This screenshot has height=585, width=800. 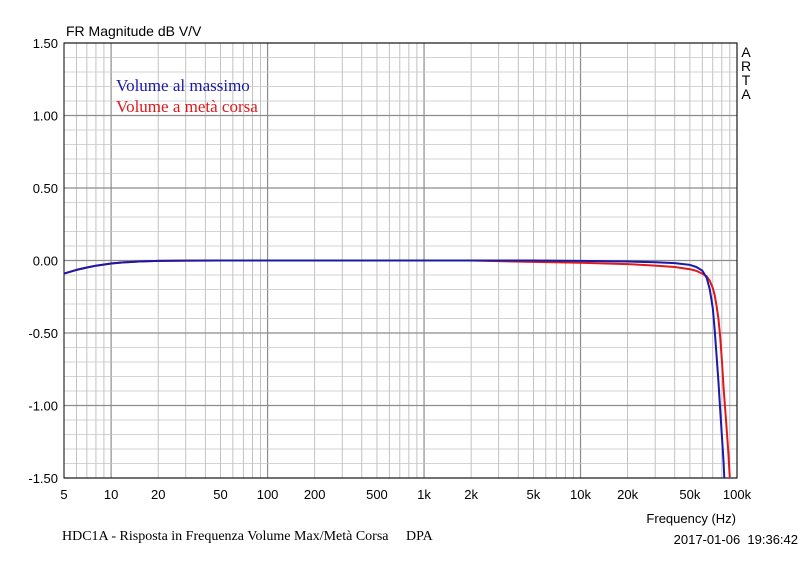 What do you see at coordinates (45, 188) in the screenshot?
I see `y-tick-label: 0.50` at bounding box center [45, 188].